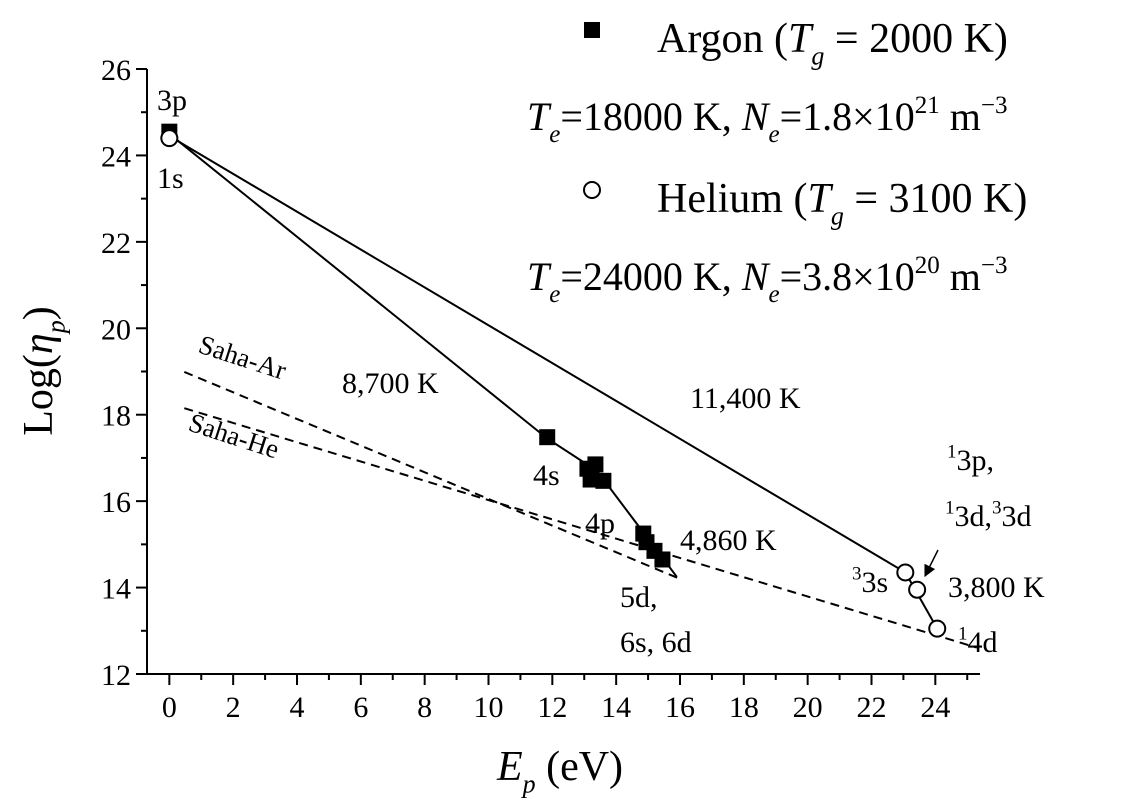 The image size is (1134, 812). What do you see at coordinates (847, 276) in the screenshot?
I see `text-run: =3.8×10` at bounding box center [847, 276].